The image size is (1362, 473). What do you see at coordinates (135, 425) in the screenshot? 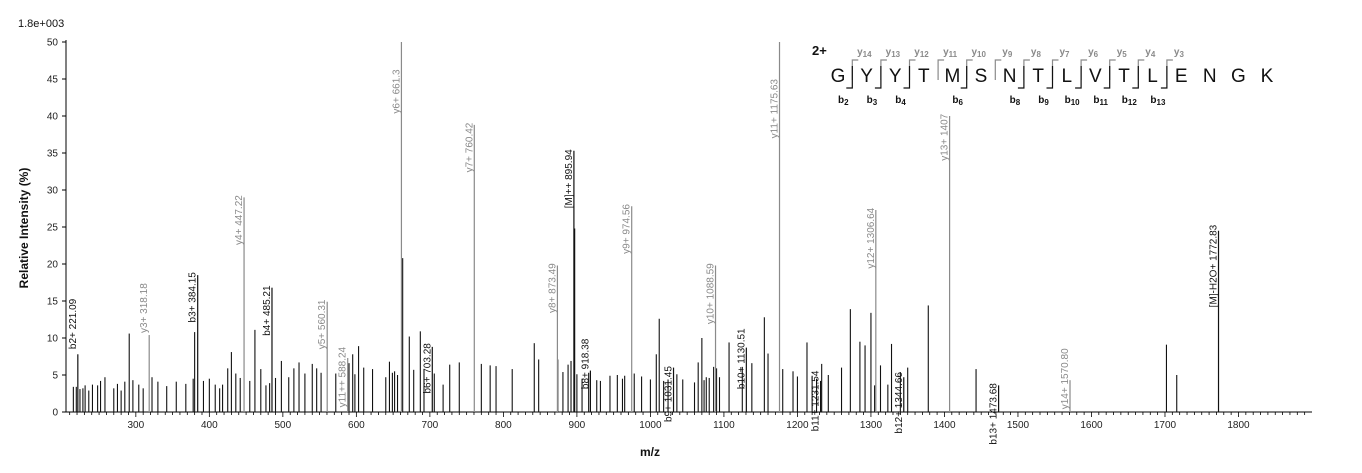
I see `x-tick-label: 300` at bounding box center [135, 425].